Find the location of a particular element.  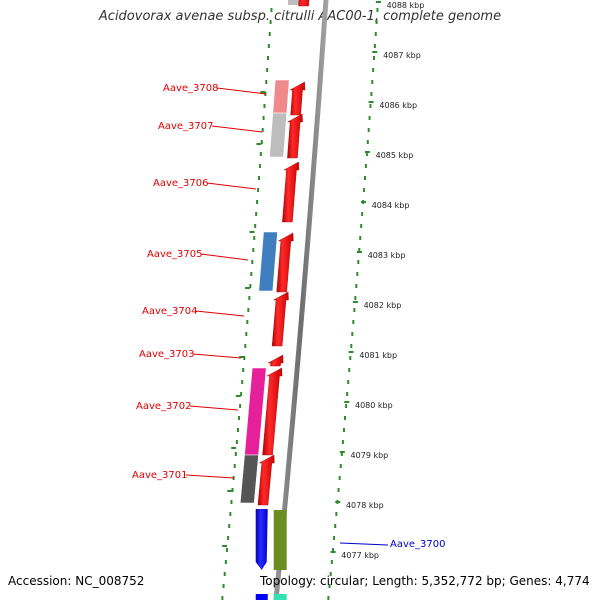

accession-text: Accession: NC_008752 is located at coordinates (76, 581).